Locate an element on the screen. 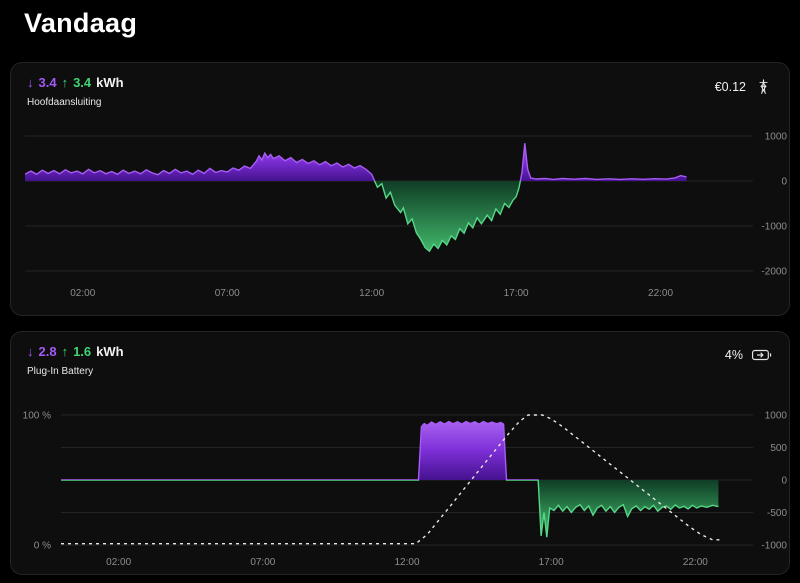  svg-text: 100 % is located at coordinates (37, 416).